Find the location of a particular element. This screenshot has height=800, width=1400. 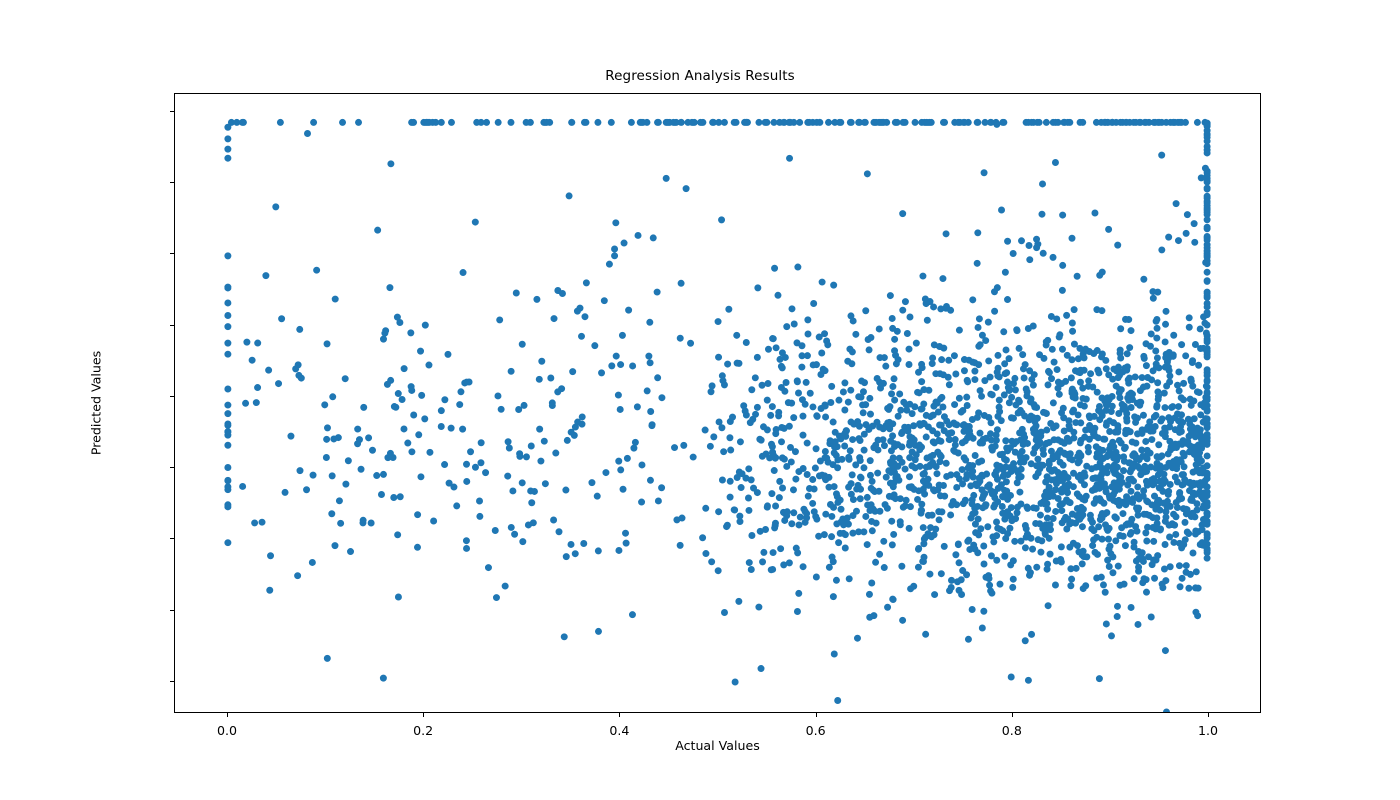

page-title: Regression Analysis Results is located at coordinates (700, 76).